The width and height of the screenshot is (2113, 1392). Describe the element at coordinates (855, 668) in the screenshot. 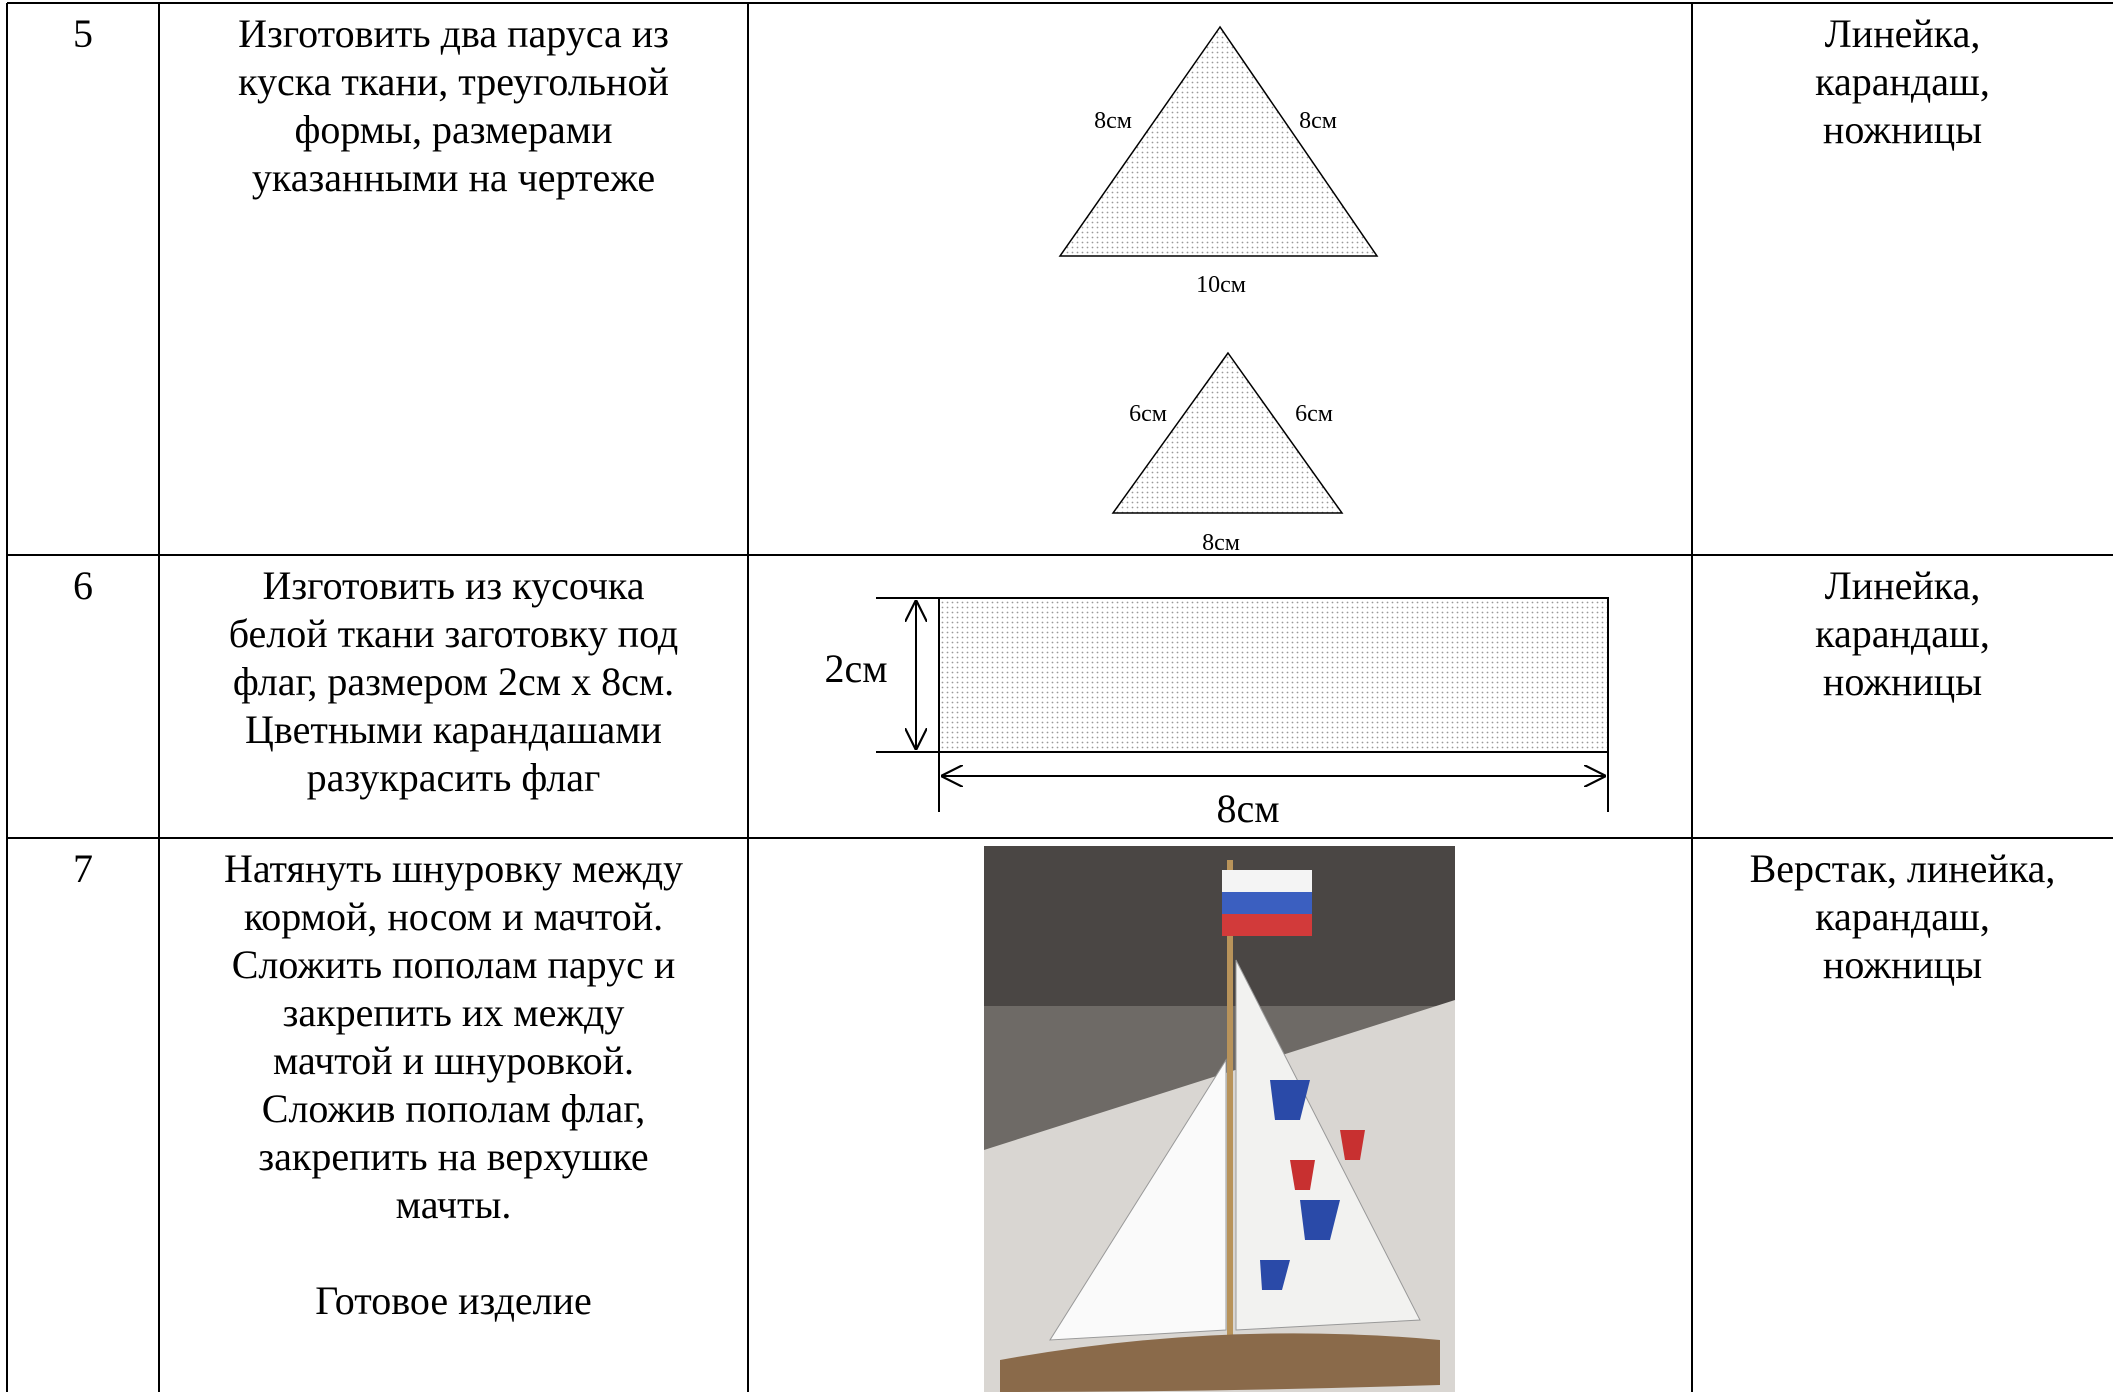

I see `dim-label: 2см` at that location.